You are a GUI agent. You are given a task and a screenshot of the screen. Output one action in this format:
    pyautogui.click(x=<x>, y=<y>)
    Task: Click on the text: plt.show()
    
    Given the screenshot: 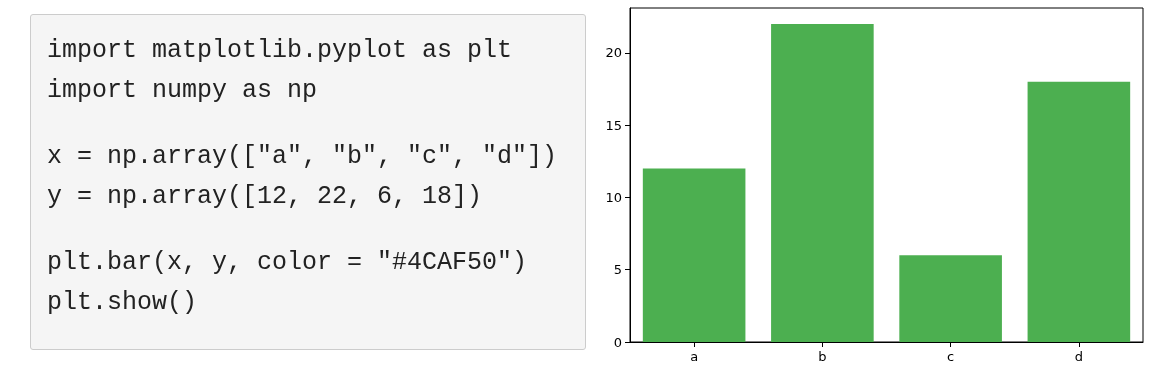 What is the action you would take?
    pyautogui.click(x=123, y=303)
    